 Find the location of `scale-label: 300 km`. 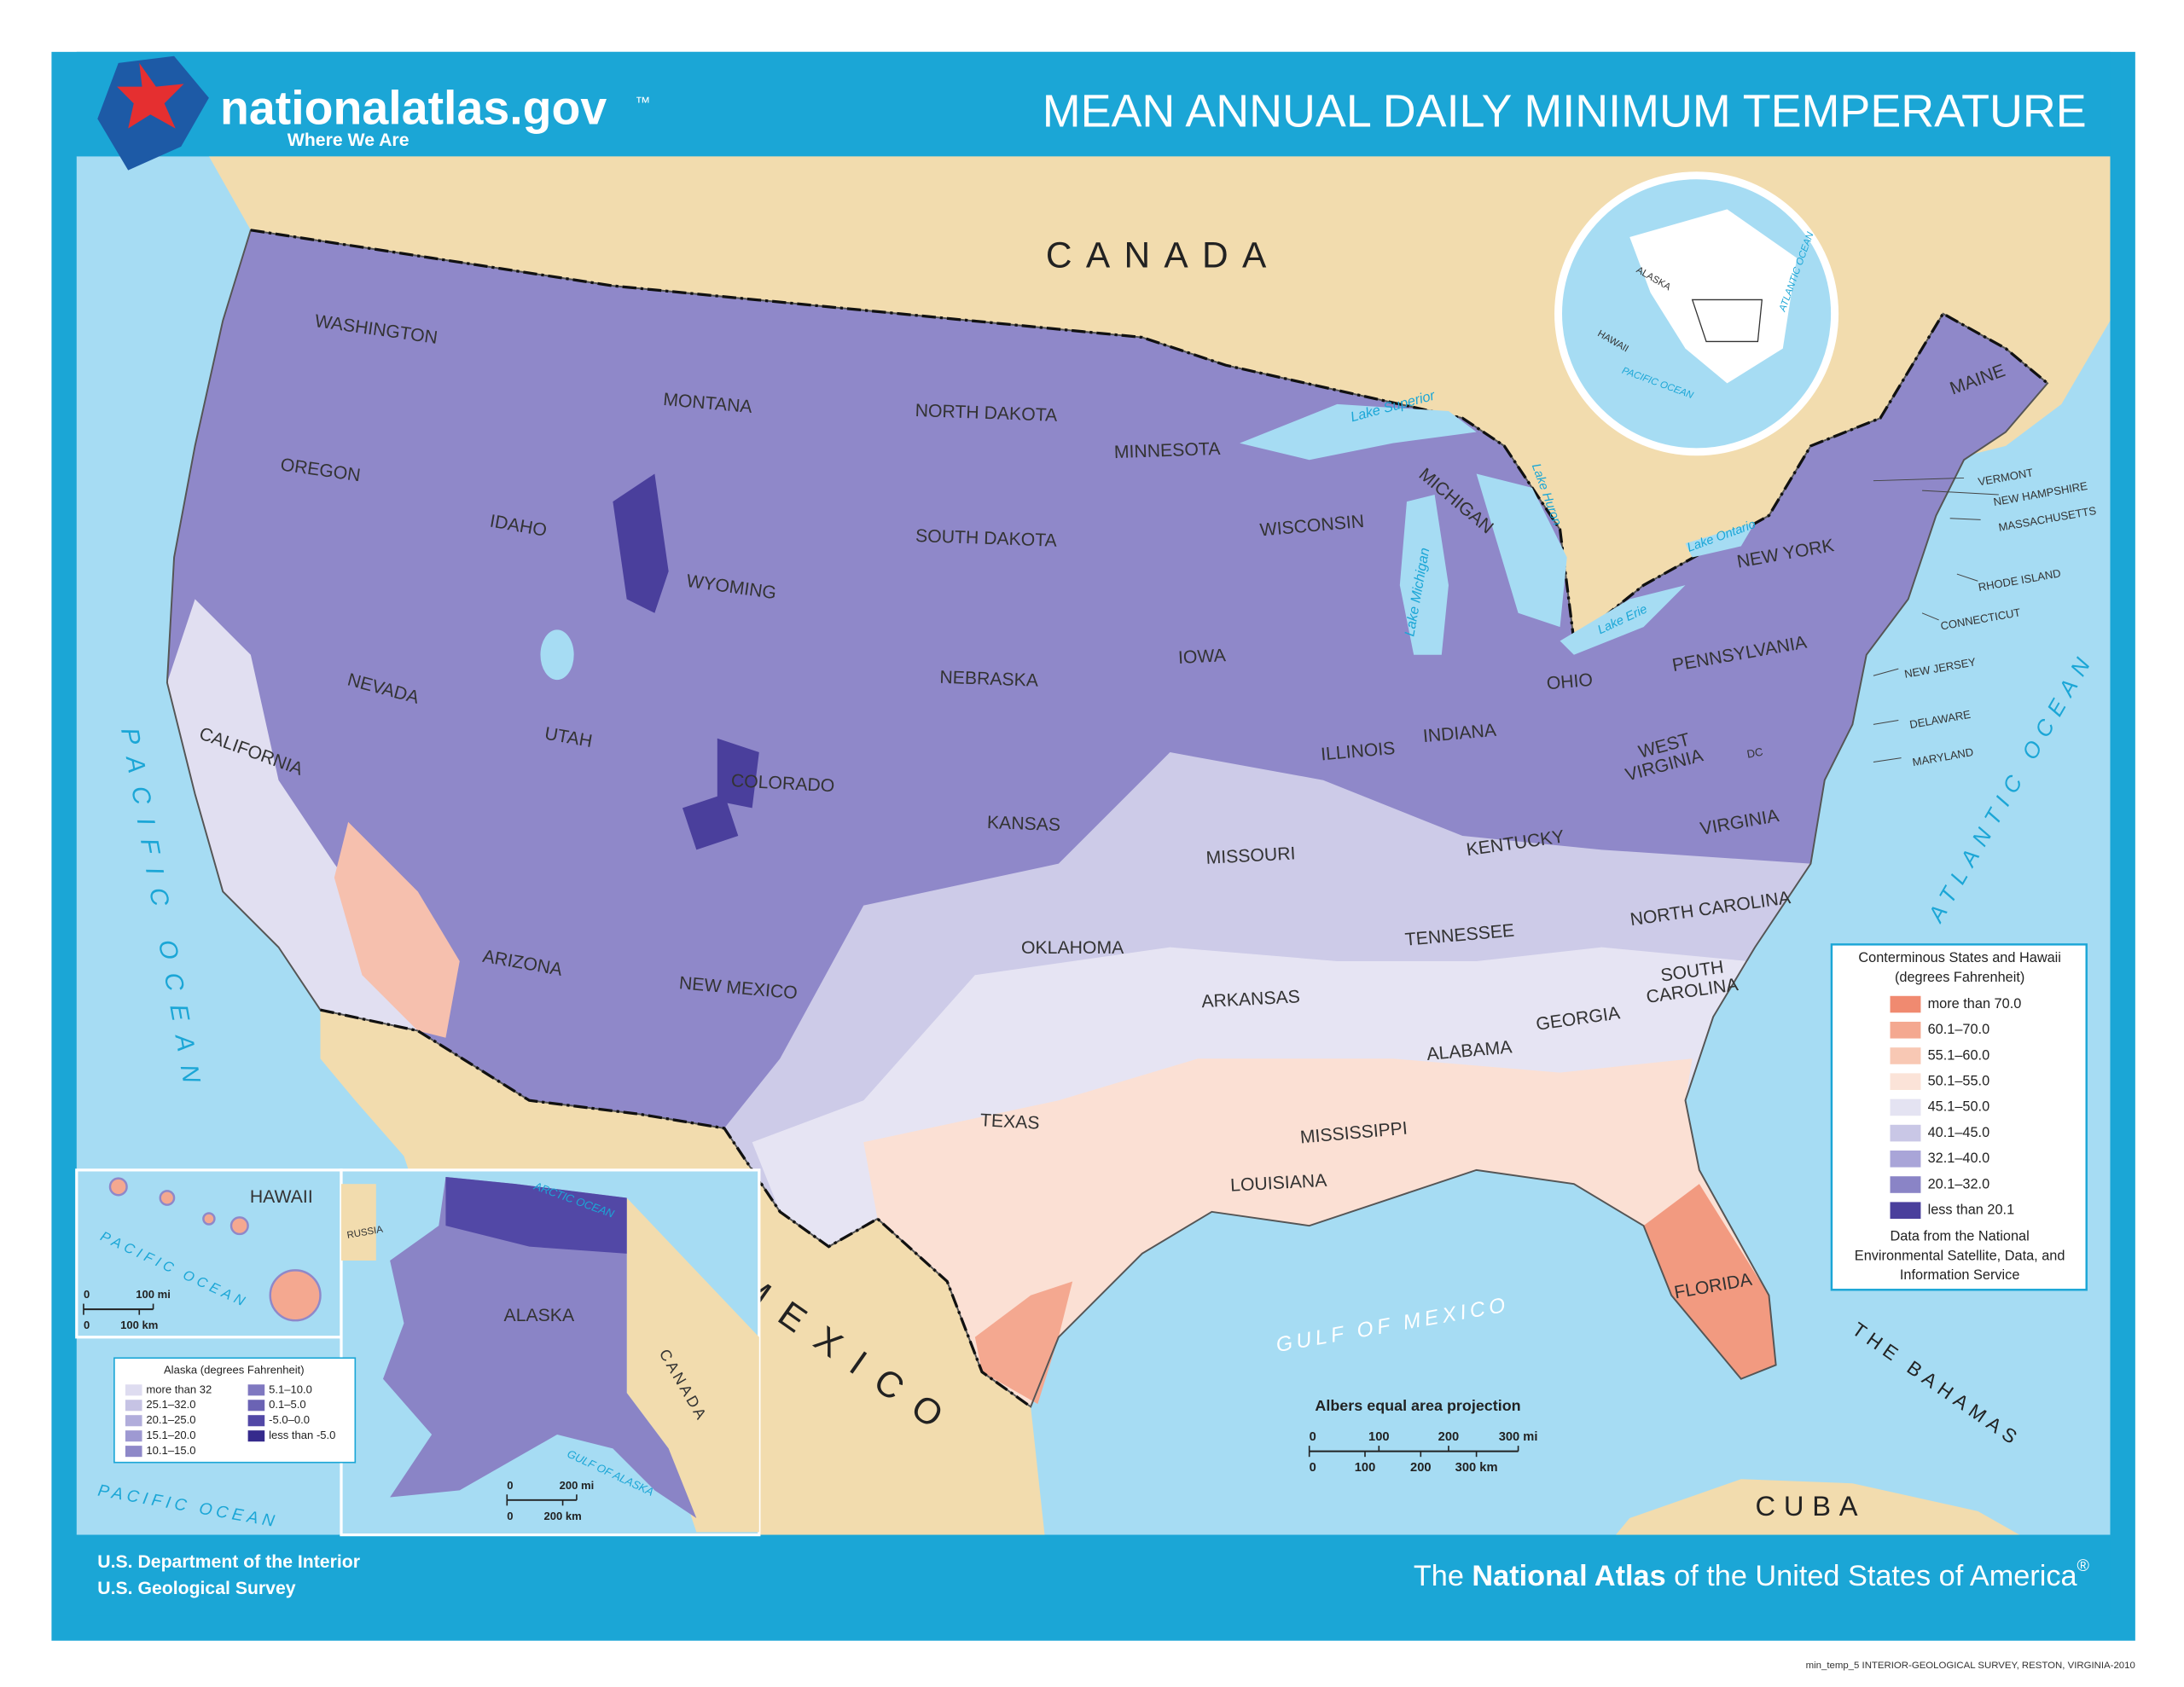

scale-label: 300 km is located at coordinates (1477, 1468).